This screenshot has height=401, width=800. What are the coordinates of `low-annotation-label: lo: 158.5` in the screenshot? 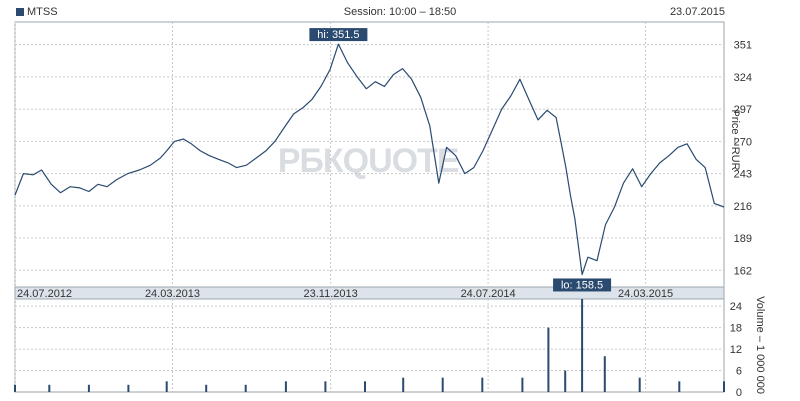 It's located at (582, 285).